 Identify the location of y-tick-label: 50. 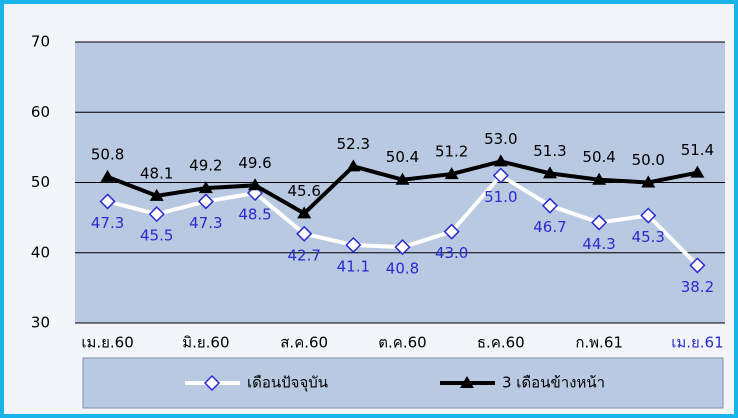
(40, 182).